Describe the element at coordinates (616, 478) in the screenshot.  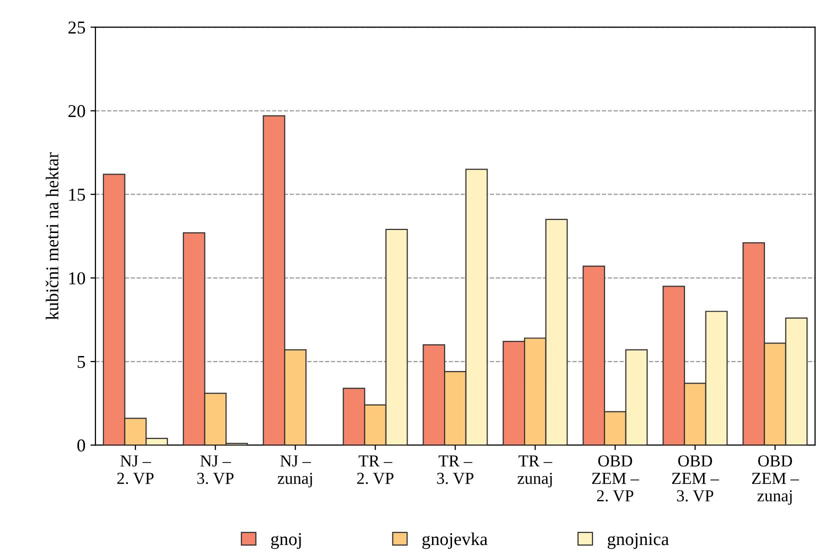
I see `x-tick-label: OBD ZEM – 2. VP` at that location.